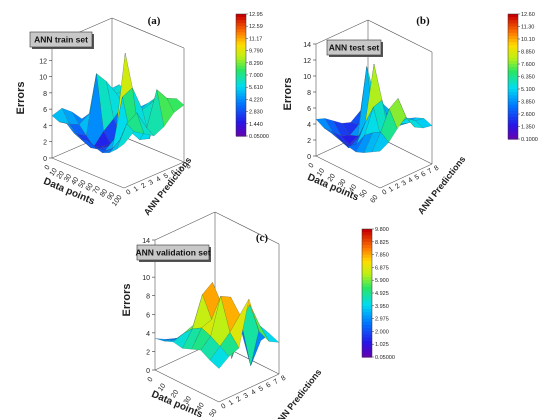 The width and height of the screenshot is (550, 419). I want to click on colorbar-tick-label: 11.30, so click(527, 28).